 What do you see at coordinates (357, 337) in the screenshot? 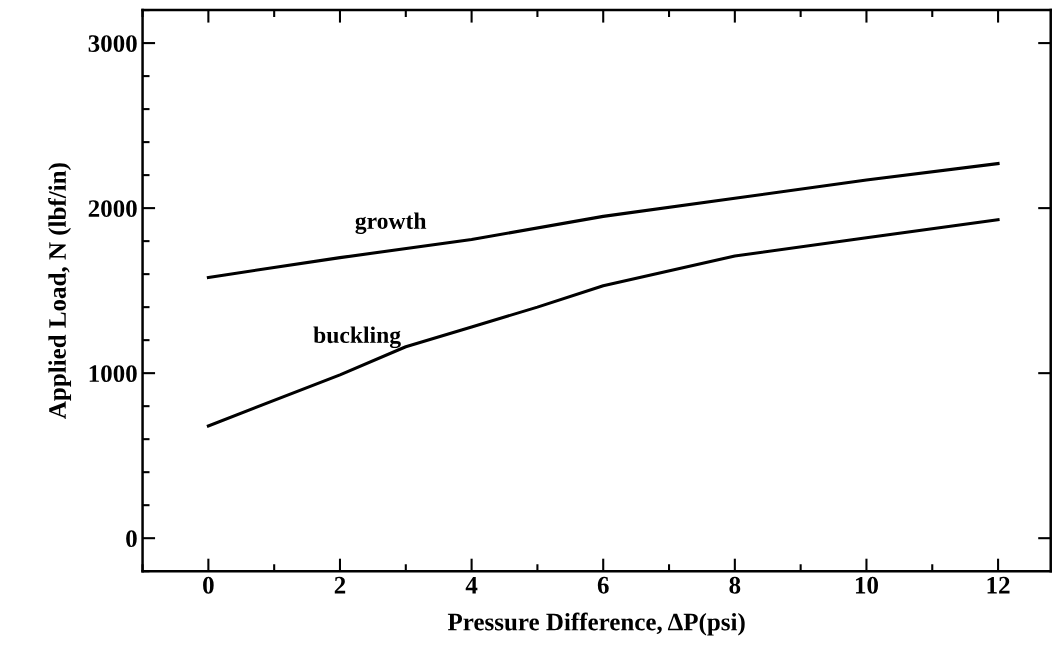
I see `series-label: buckling` at bounding box center [357, 337].